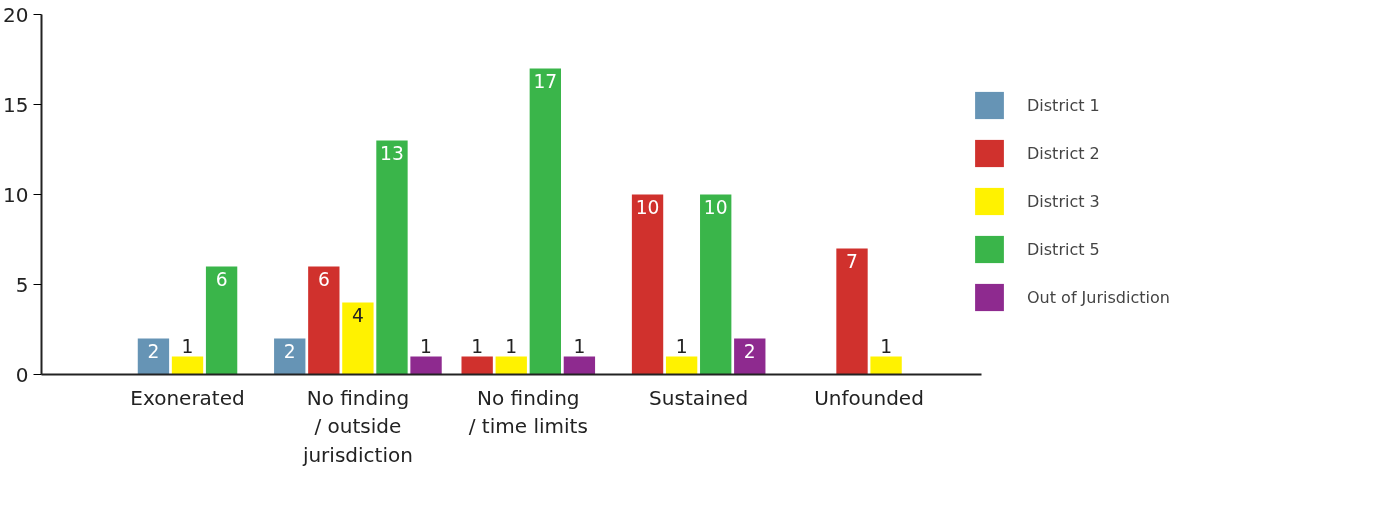 The image size is (1384, 529). Describe the element at coordinates (869, 397) in the screenshot. I see `x-tick-label: Unfounded` at that location.